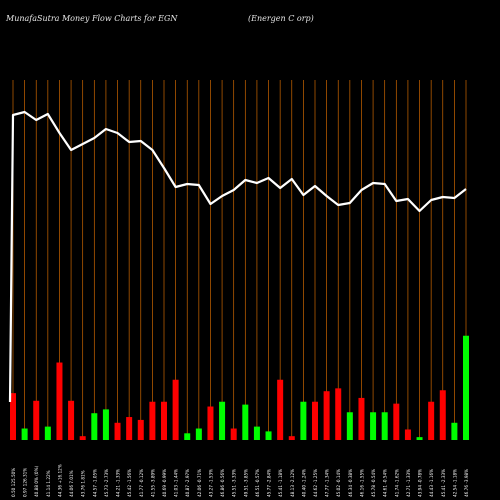 Image resolution: width=500 pixels, height=500 pixels. Describe the element at coordinates (94, 483) in the screenshot. I see `x-tick-label: 44.57 -1.05%` at that location.